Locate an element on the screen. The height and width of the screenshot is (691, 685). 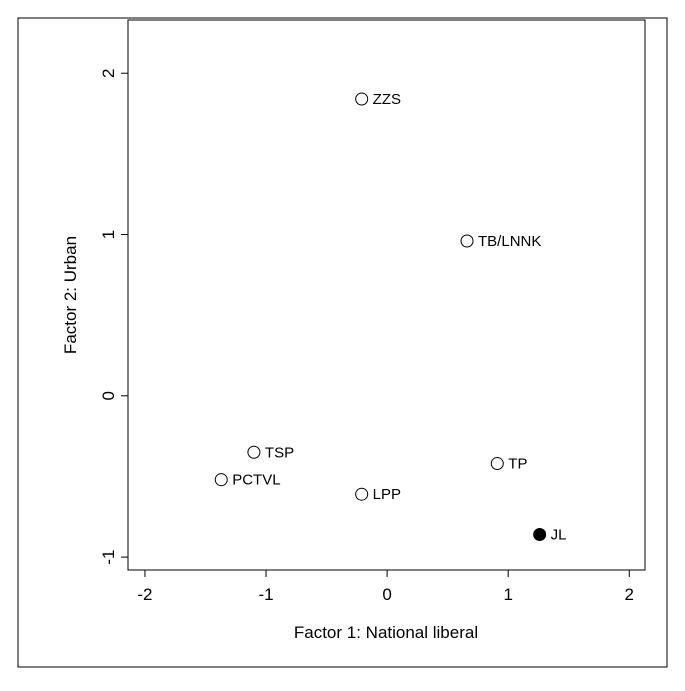
point-label: TSP is located at coordinates (279, 452).